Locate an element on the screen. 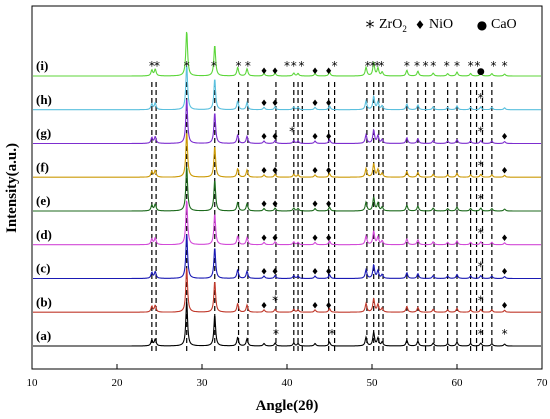 The image size is (550, 419). x-tick-label: 10 is located at coordinates (33, 383).